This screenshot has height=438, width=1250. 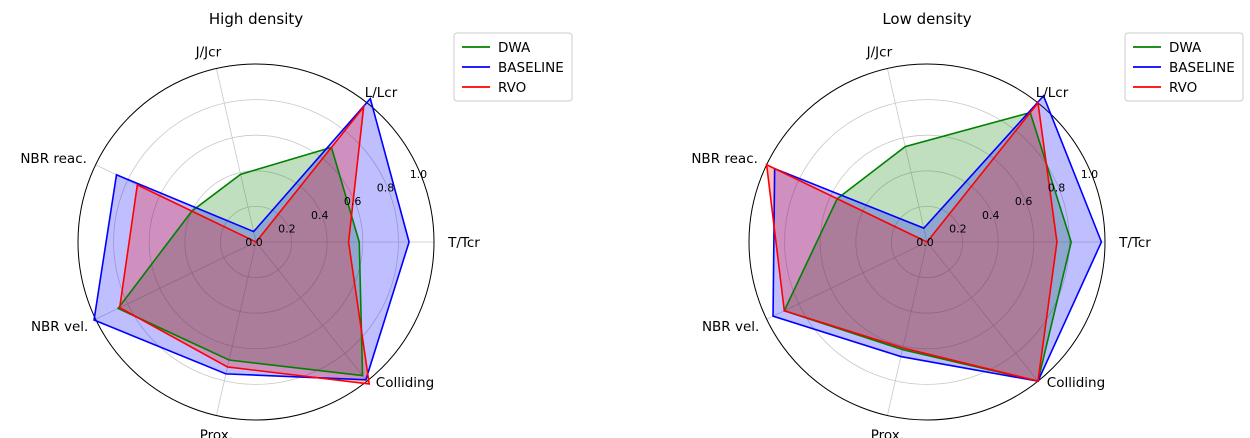 What do you see at coordinates (926, 19) in the screenshot?
I see `chart-title: Low density` at bounding box center [926, 19].